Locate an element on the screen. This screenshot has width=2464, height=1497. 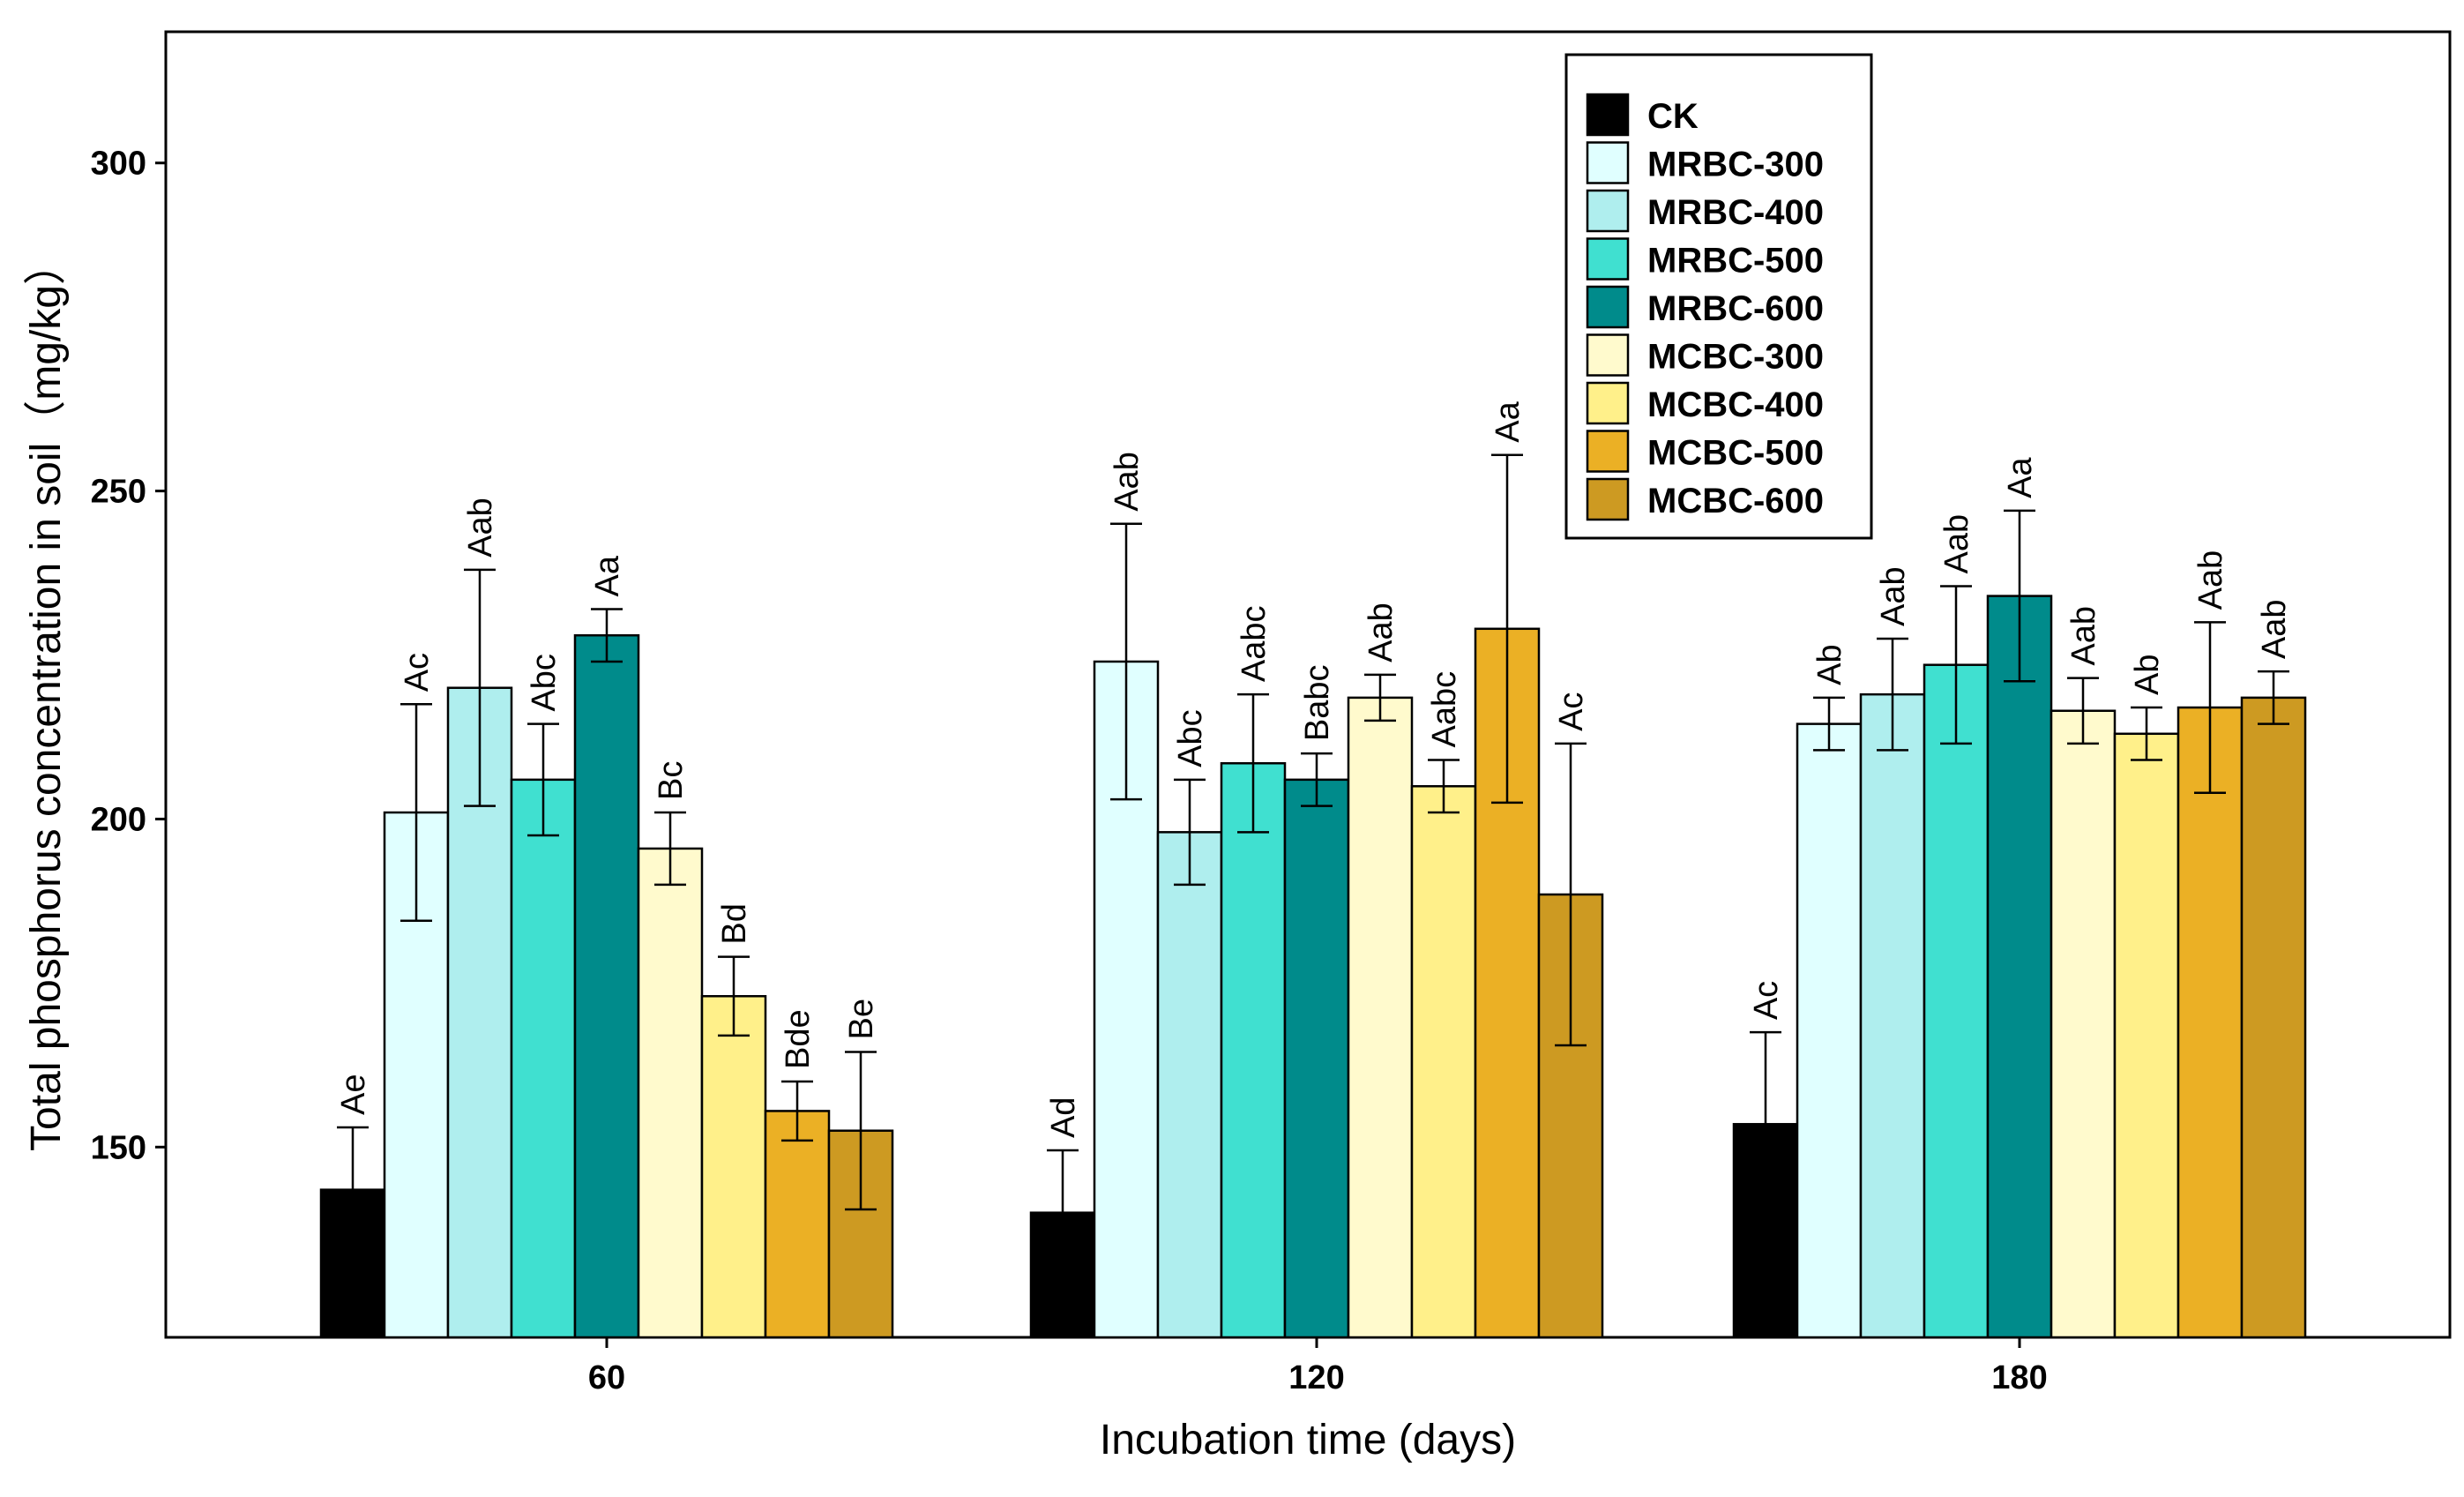
legend-swatch-ck is located at coordinates (1608, 115).